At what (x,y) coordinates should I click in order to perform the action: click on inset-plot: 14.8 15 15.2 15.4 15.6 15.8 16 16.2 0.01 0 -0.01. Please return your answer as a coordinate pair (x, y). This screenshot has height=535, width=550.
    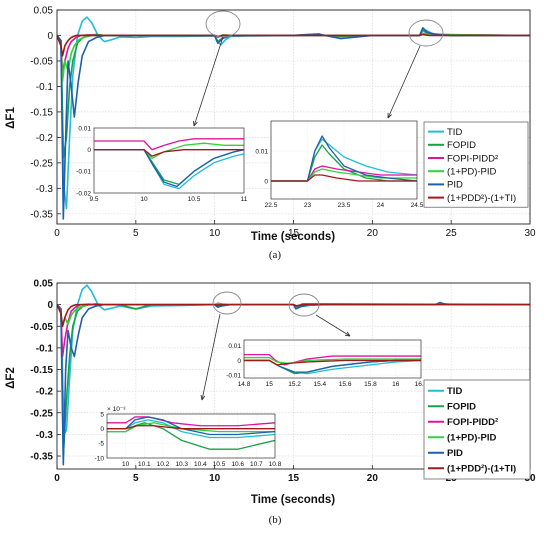
    Looking at the image, I should click on (327, 363).